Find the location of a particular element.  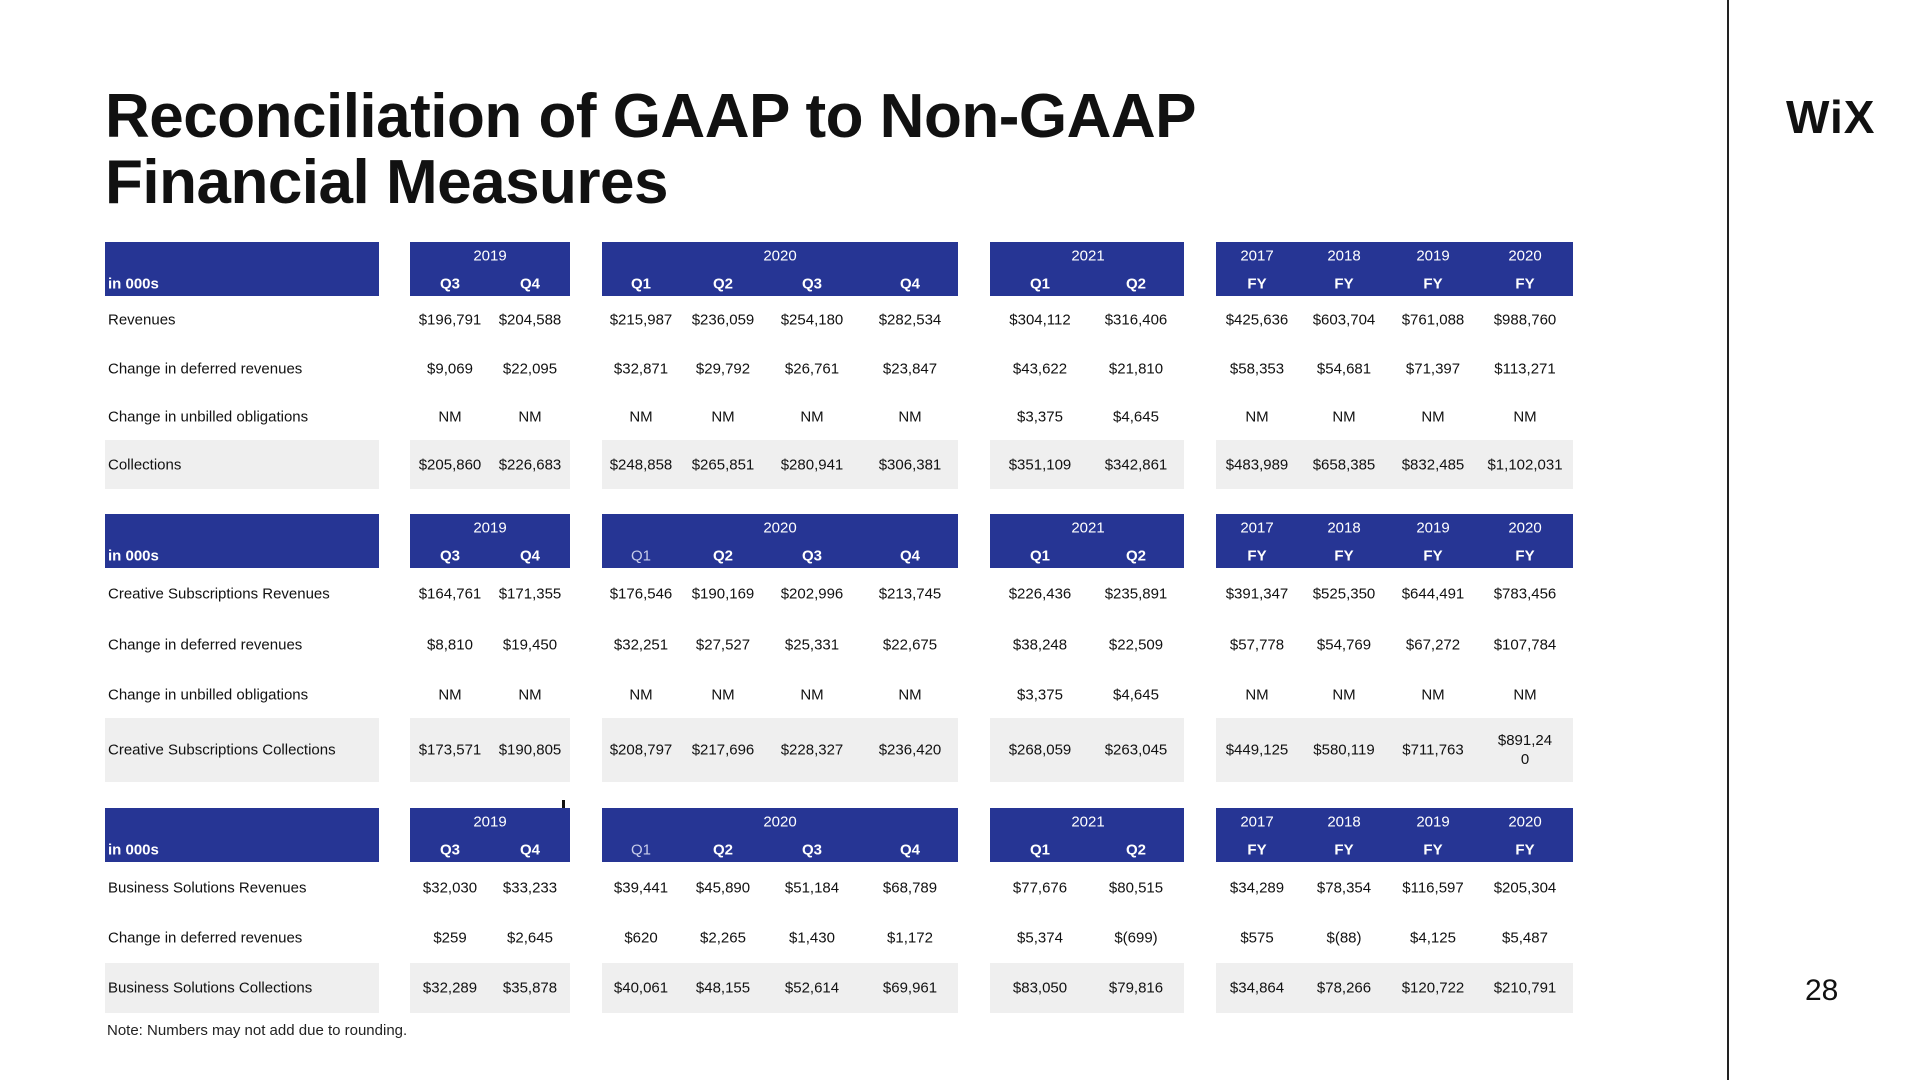

row-label: Revenues is located at coordinates (142, 320).